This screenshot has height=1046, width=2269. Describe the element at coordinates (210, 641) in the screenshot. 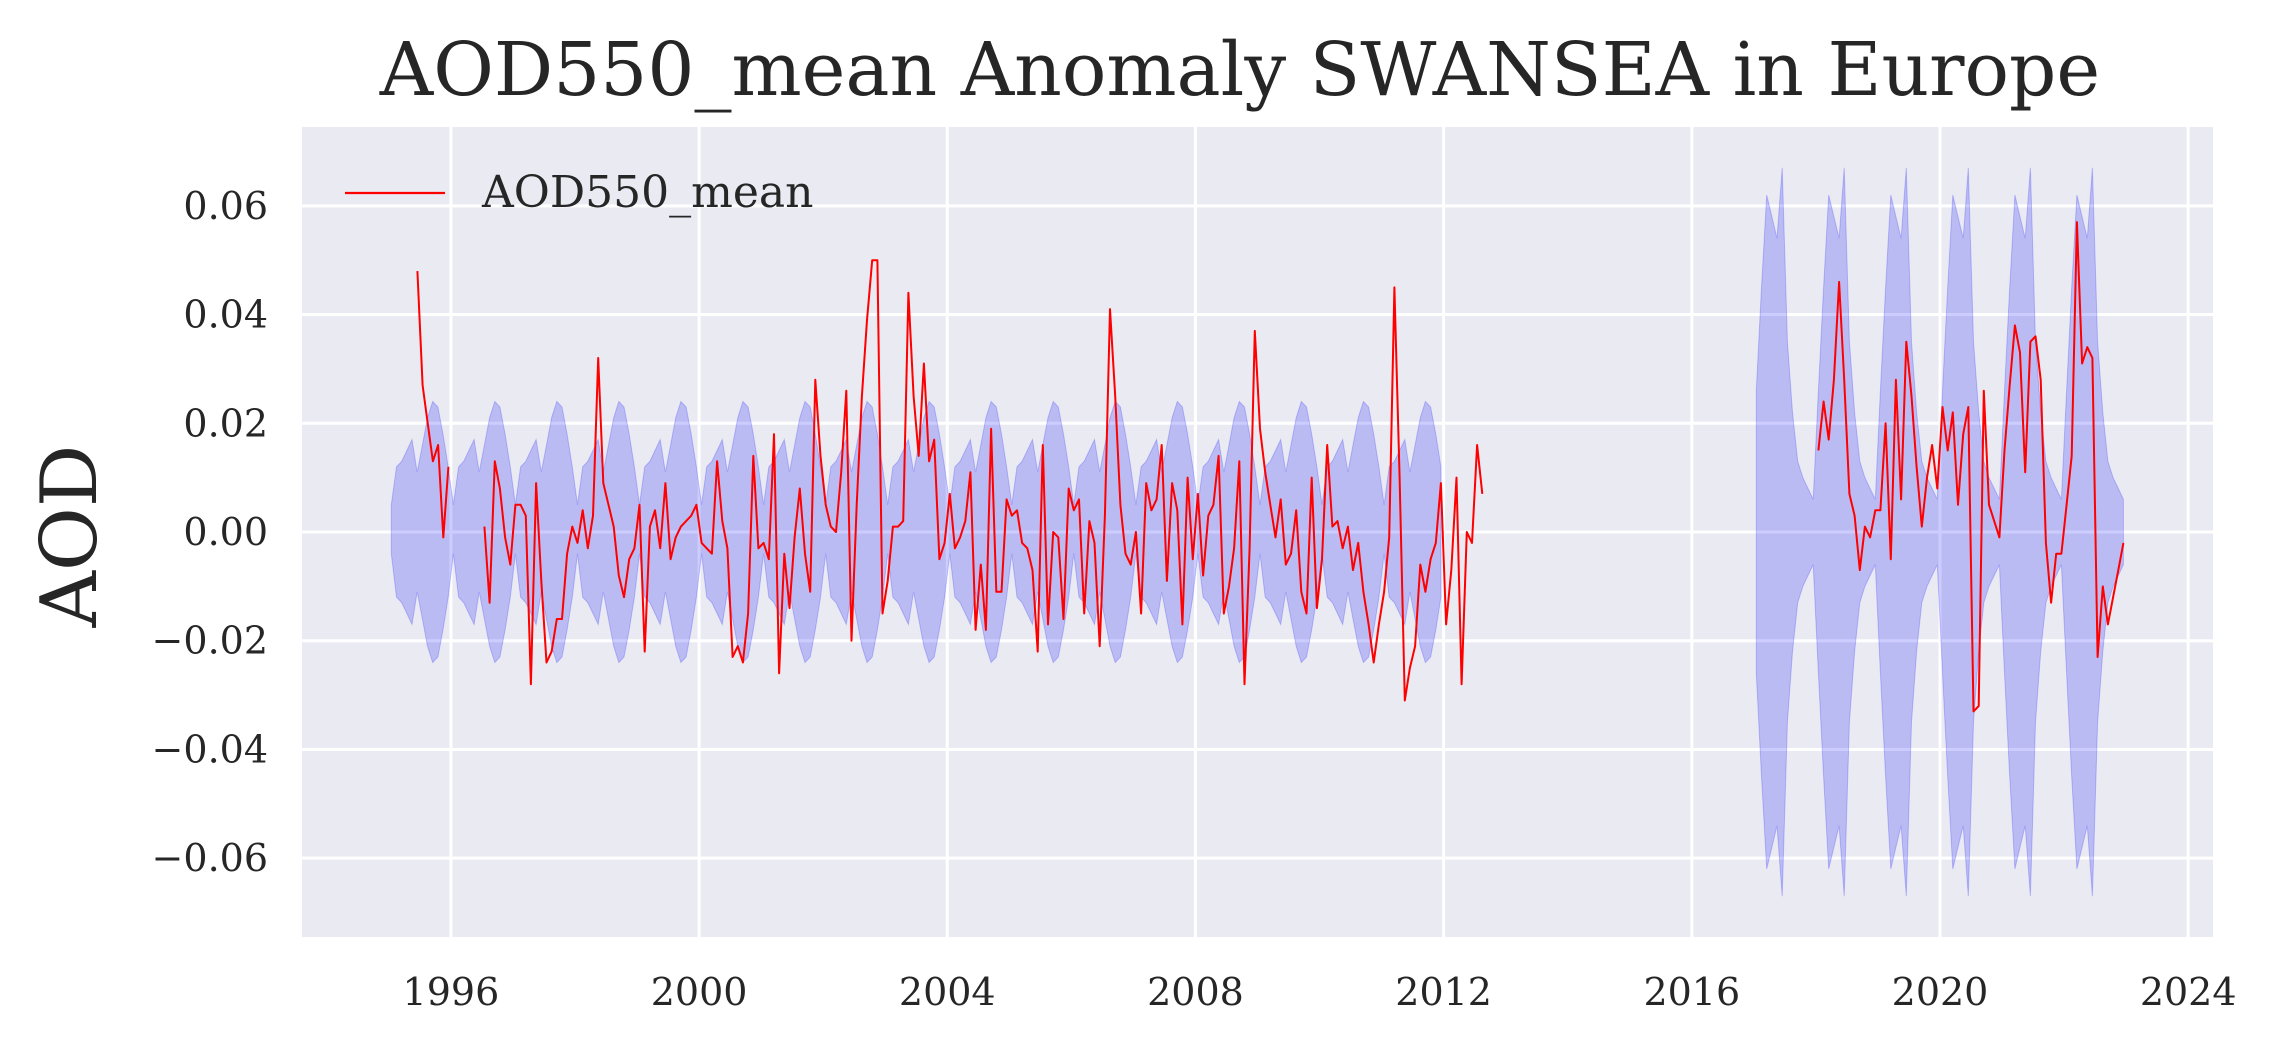

I see `y-tick-label: −0.02` at that location.